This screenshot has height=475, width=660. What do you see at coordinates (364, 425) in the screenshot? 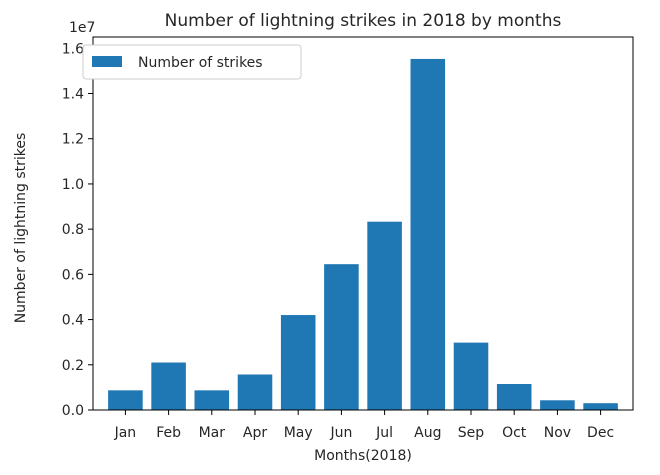
I see `x-ticks-group: Jan Feb Mar Apr May Jun Jul Aug Sep Oct Nov Dec` at bounding box center [364, 425].